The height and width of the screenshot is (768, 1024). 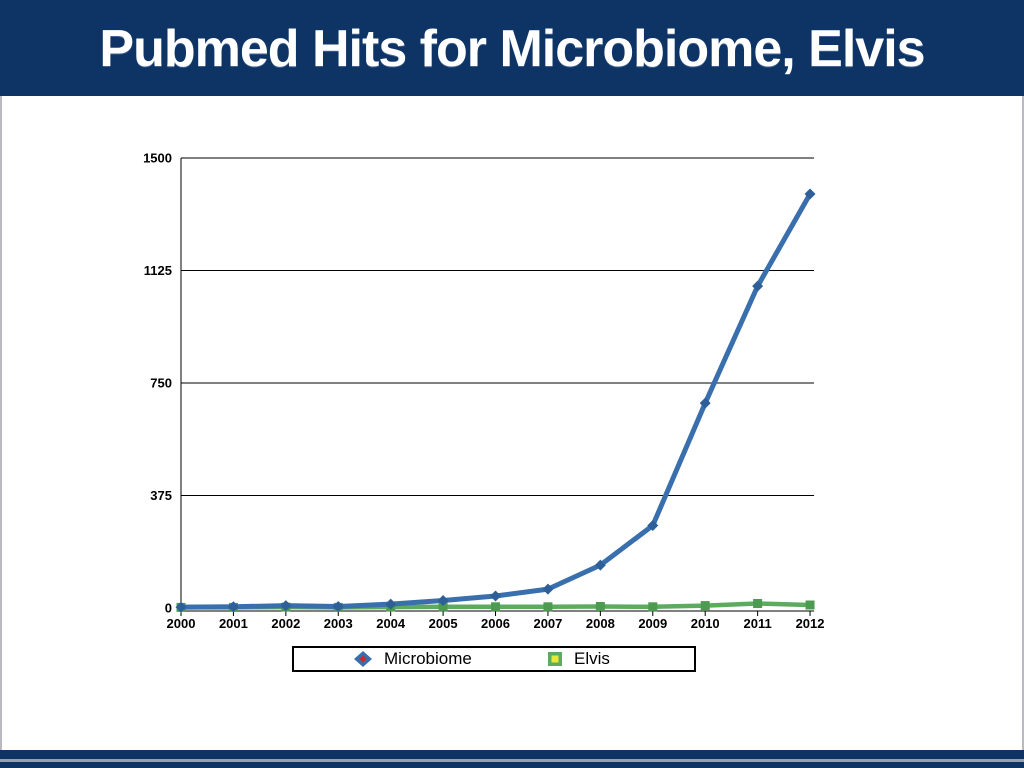 I want to click on title-bar: Pubmed Hits for Microbiome, Elvis, so click(x=512, y=48).